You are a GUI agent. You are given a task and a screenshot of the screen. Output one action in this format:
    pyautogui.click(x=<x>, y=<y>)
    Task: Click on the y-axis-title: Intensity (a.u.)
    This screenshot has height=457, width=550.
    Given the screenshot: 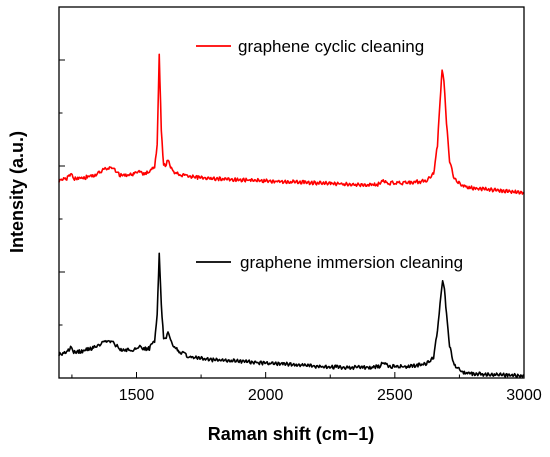 What is the action you would take?
    pyautogui.click(x=17, y=192)
    